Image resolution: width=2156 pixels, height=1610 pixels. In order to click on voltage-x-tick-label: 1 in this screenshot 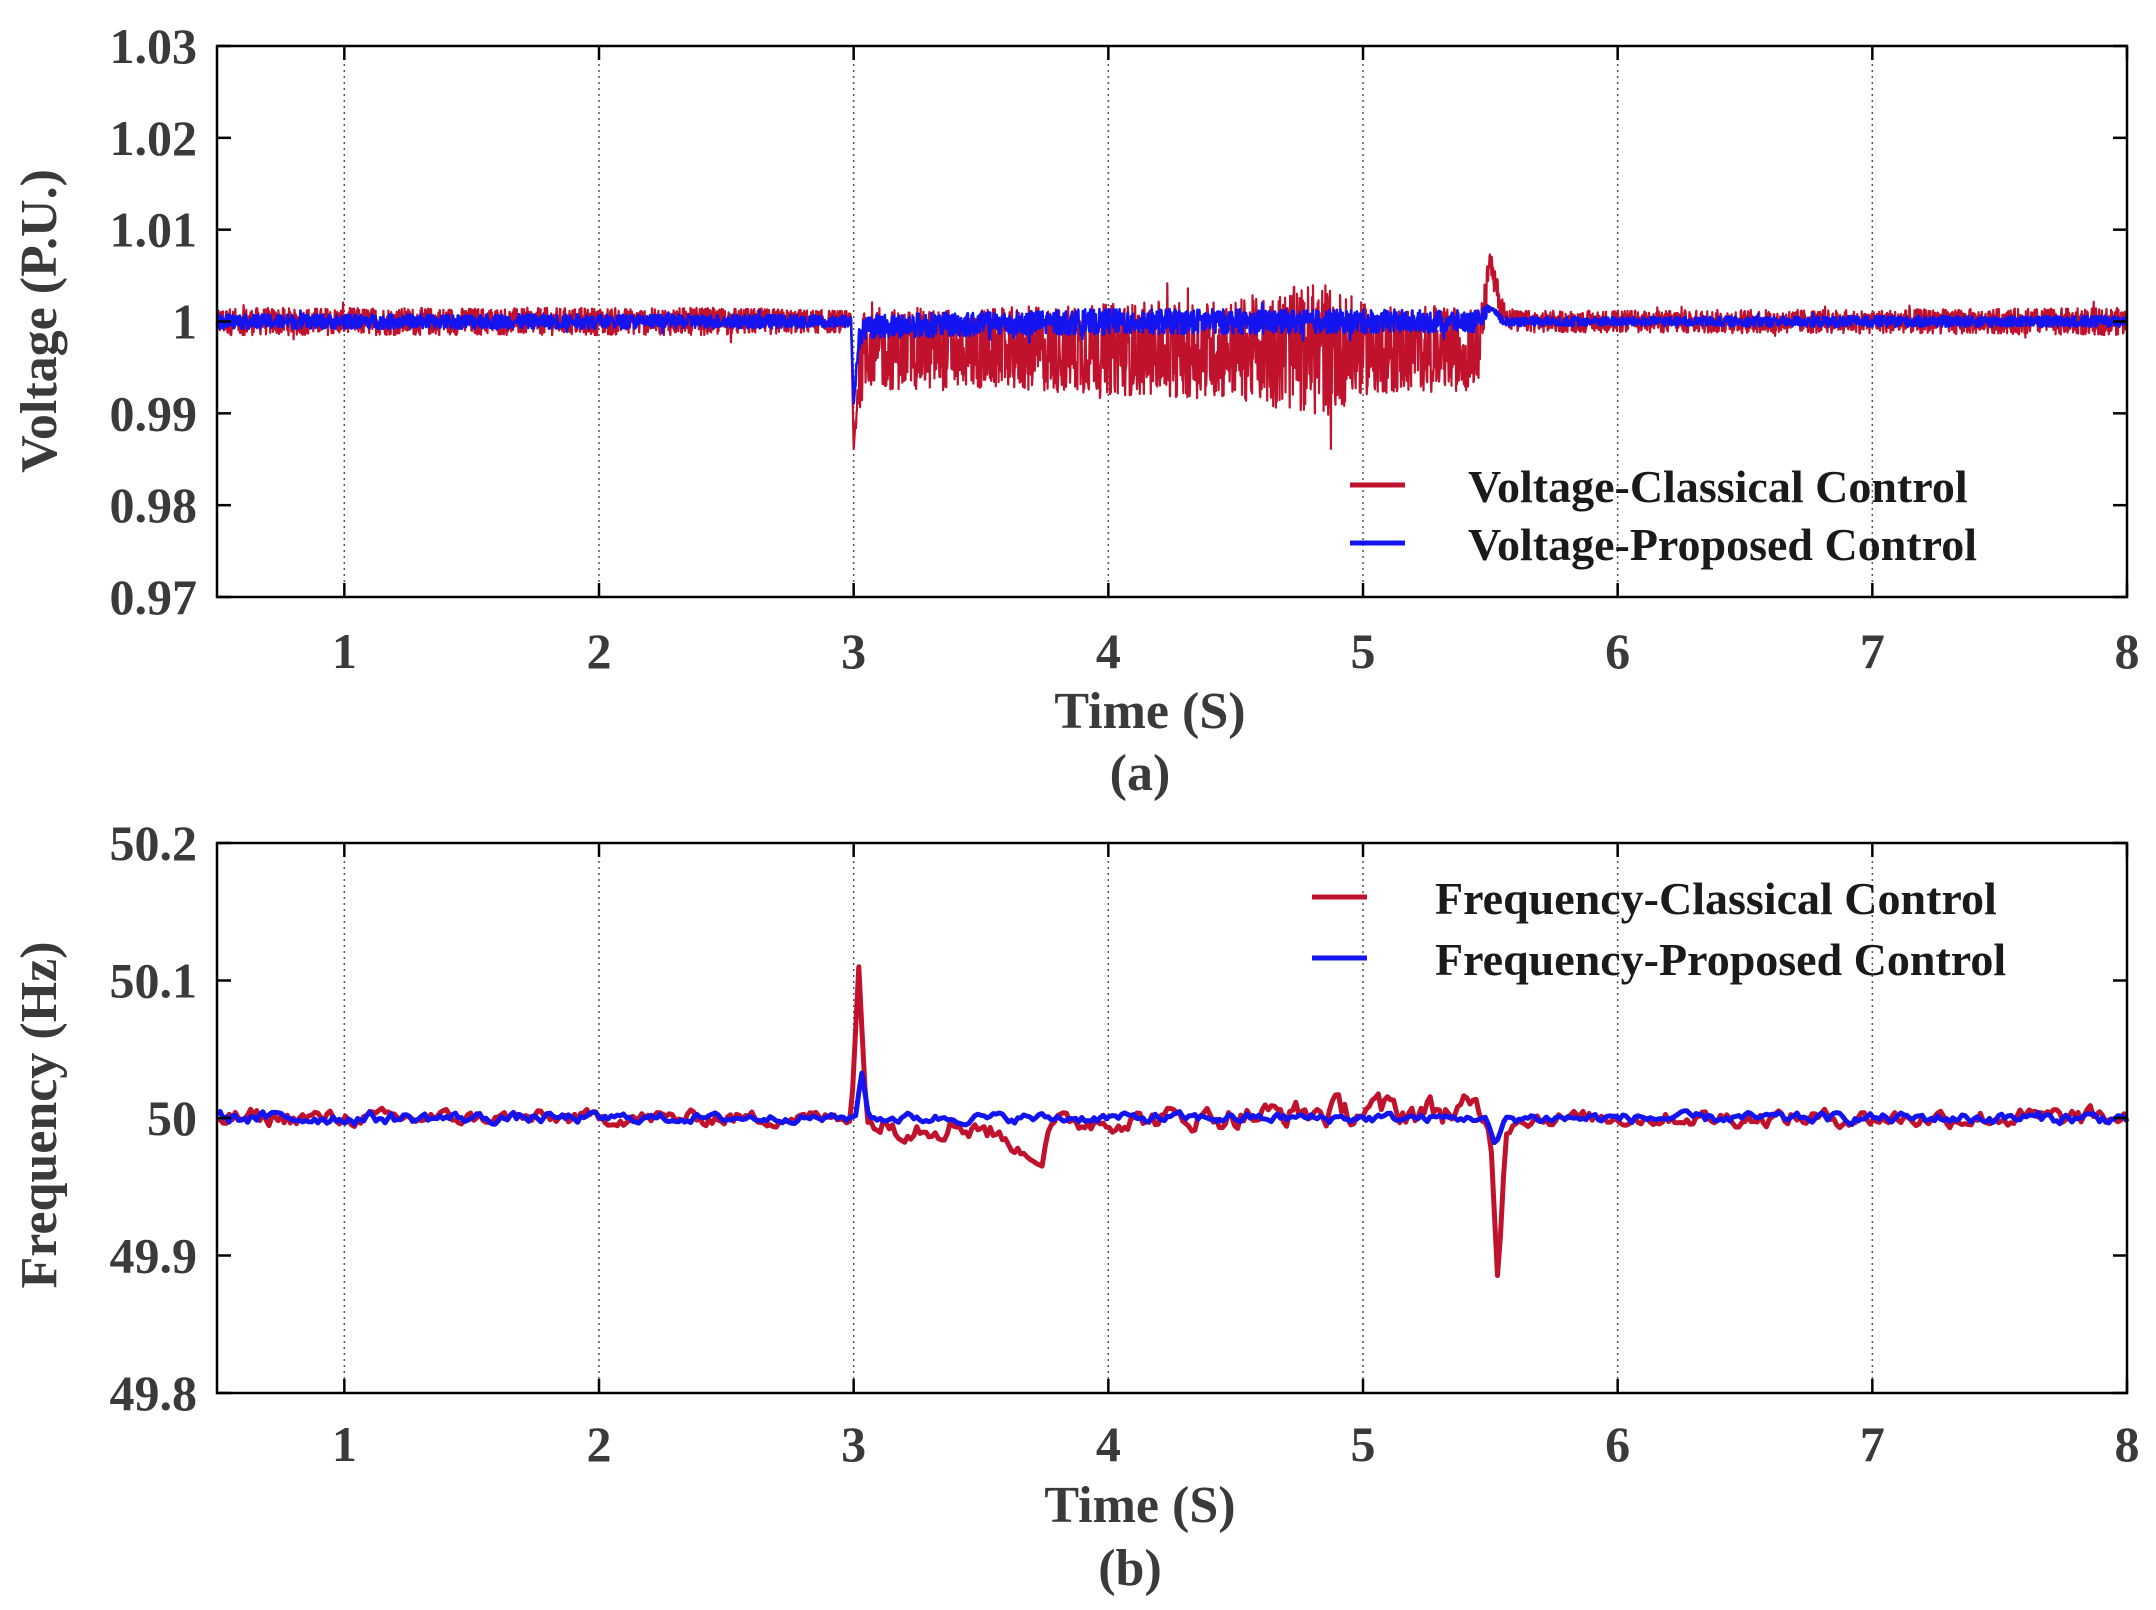, I will do `click(344, 651)`.